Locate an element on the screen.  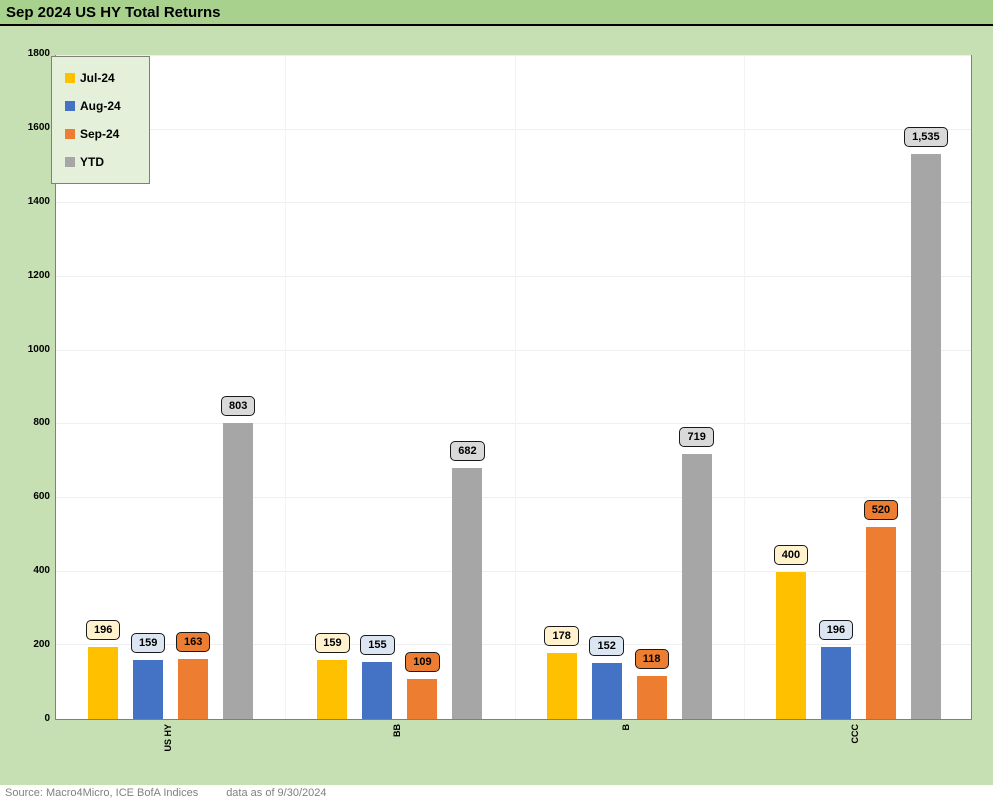
legend: Jul-24 Aug-24 Sep-24 YTD is located at coordinates (100, 120).